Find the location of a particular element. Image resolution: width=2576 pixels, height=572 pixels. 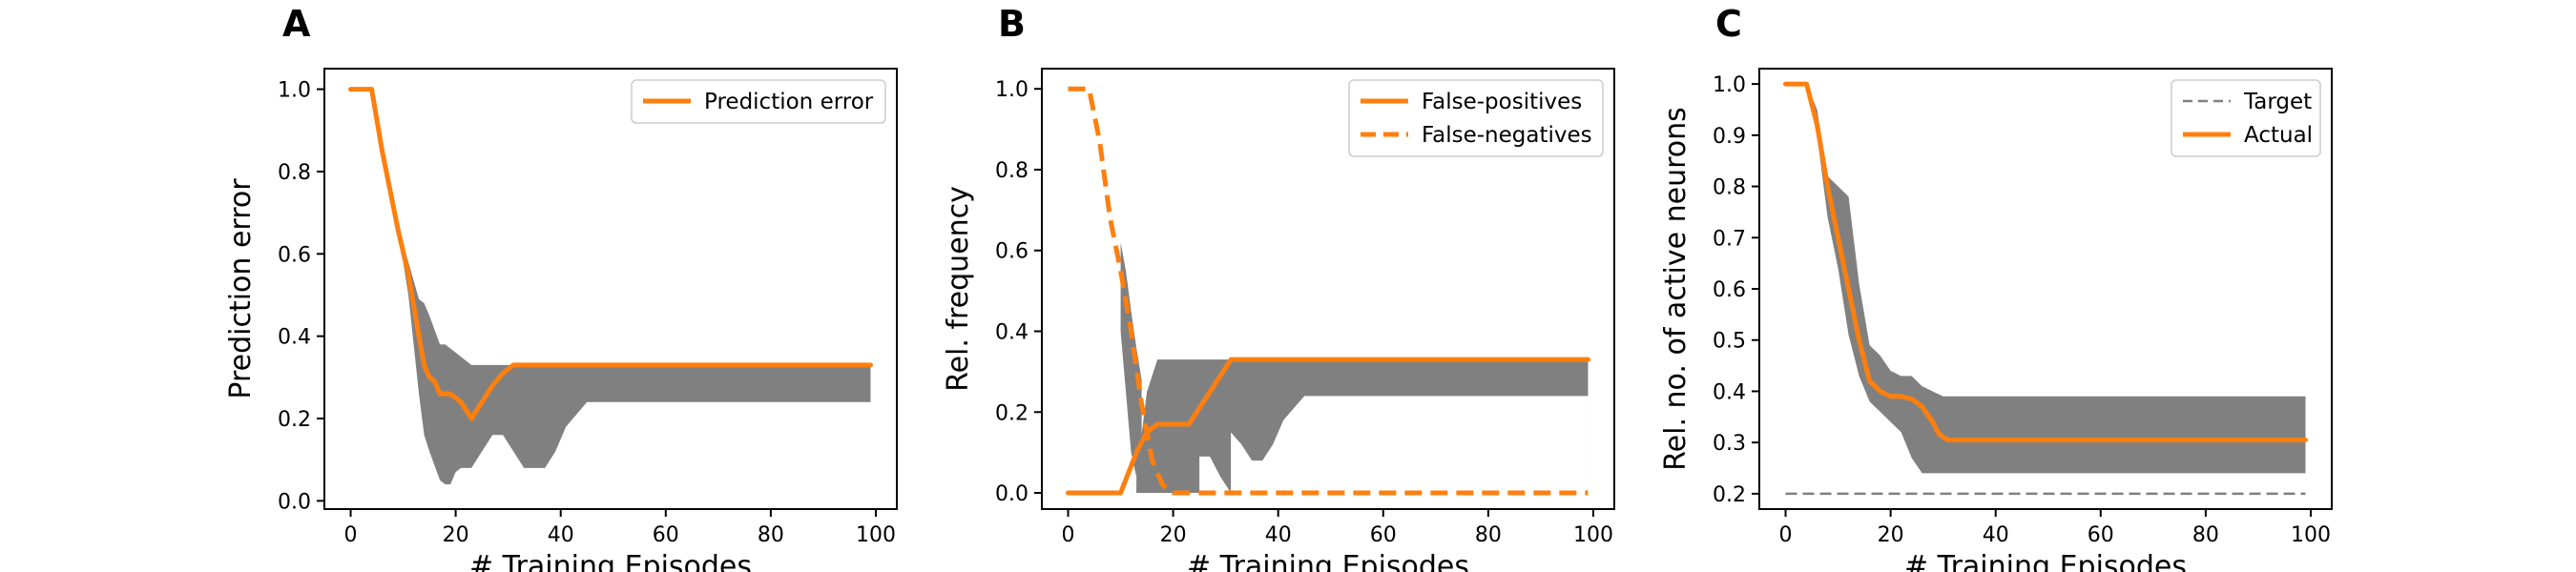

legend-label: False-positives is located at coordinates (1502, 102).